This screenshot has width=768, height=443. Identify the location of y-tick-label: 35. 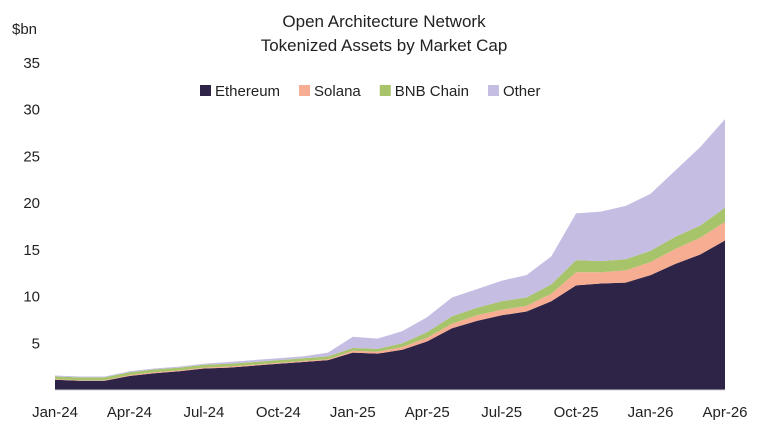
(31, 63).